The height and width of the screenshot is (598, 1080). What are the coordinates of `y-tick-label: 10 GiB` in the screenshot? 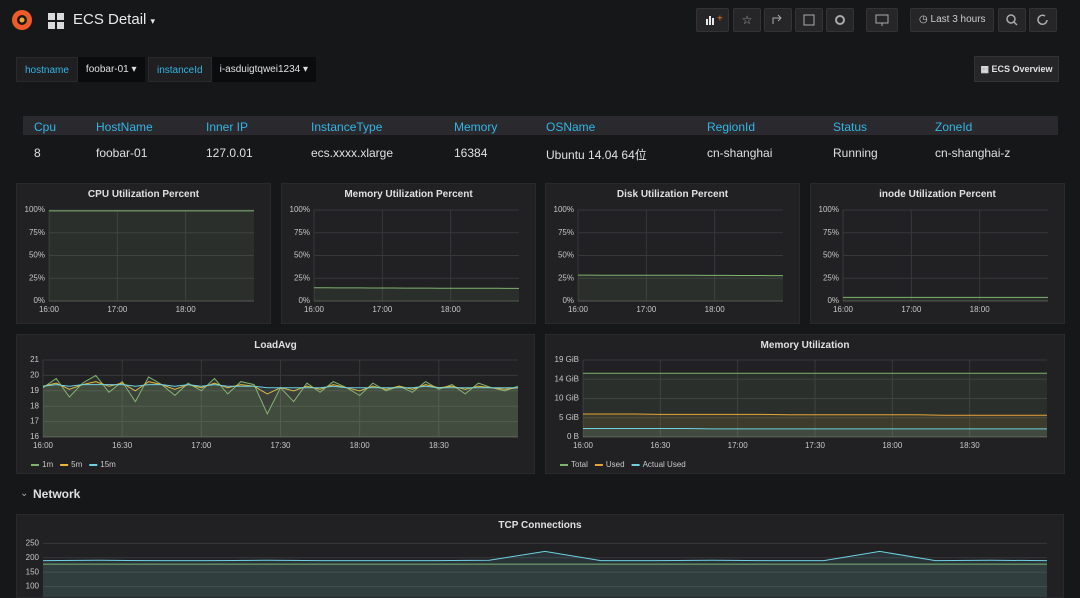 It's located at (567, 398).